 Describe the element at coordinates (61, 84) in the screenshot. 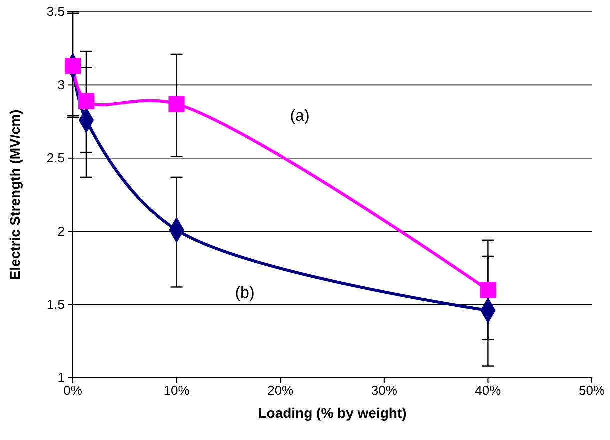

I see `y-tick-label: 3` at that location.